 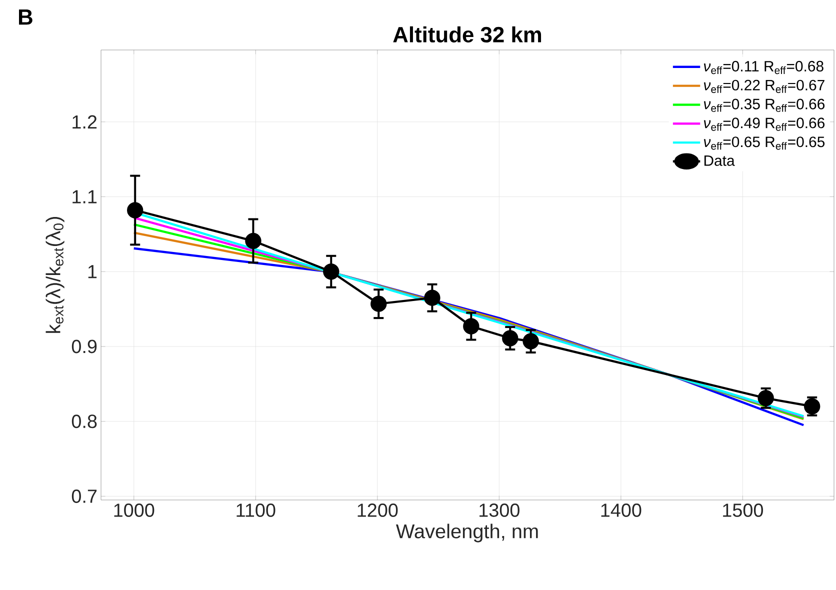 I want to click on y-tick-label: 1, so click(x=92, y=271).